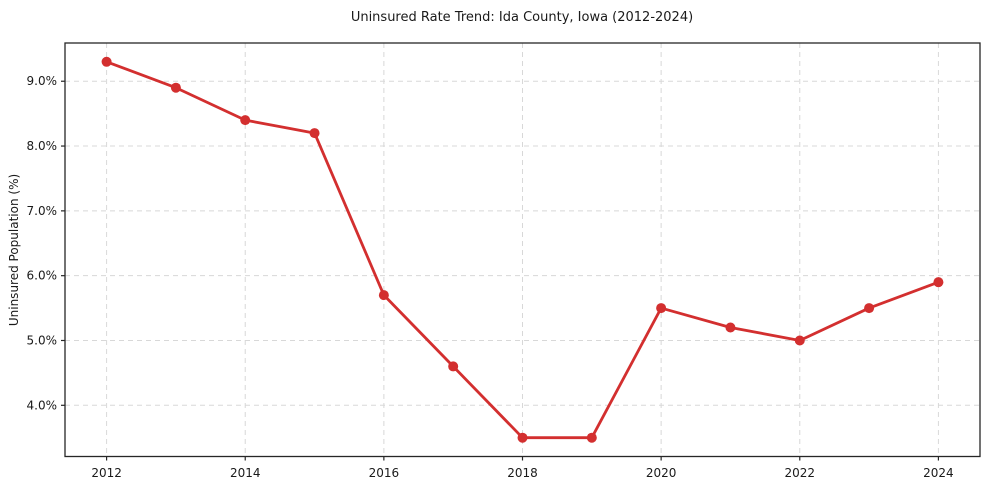 Image resolution: width=989 pixels, height=490 pixels. What do you see at coordinates (42, 81) in the screenshot?
I see `y-tick-label: 9.0%` at bounding box center [42, 81].